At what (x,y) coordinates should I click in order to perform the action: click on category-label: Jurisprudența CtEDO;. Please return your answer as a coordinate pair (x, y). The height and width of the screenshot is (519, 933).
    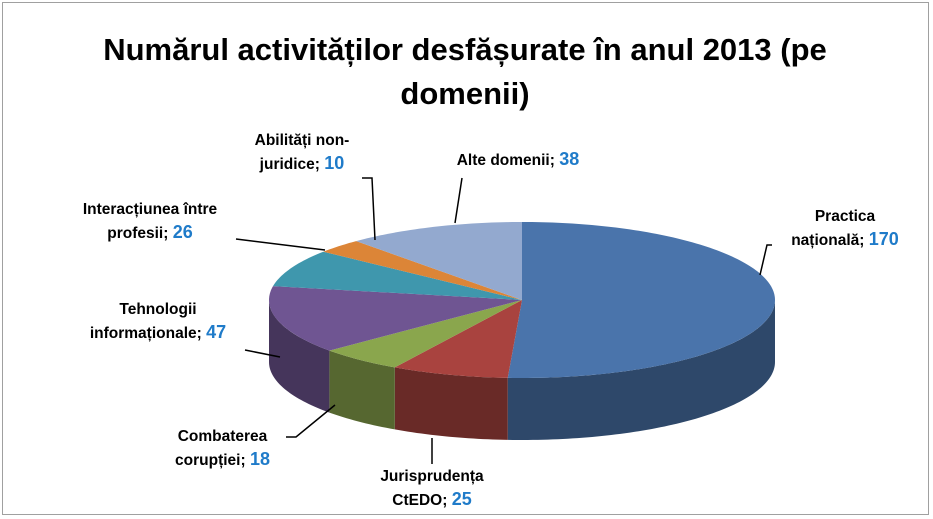
    Looking at the image, I should click on (432, 488).